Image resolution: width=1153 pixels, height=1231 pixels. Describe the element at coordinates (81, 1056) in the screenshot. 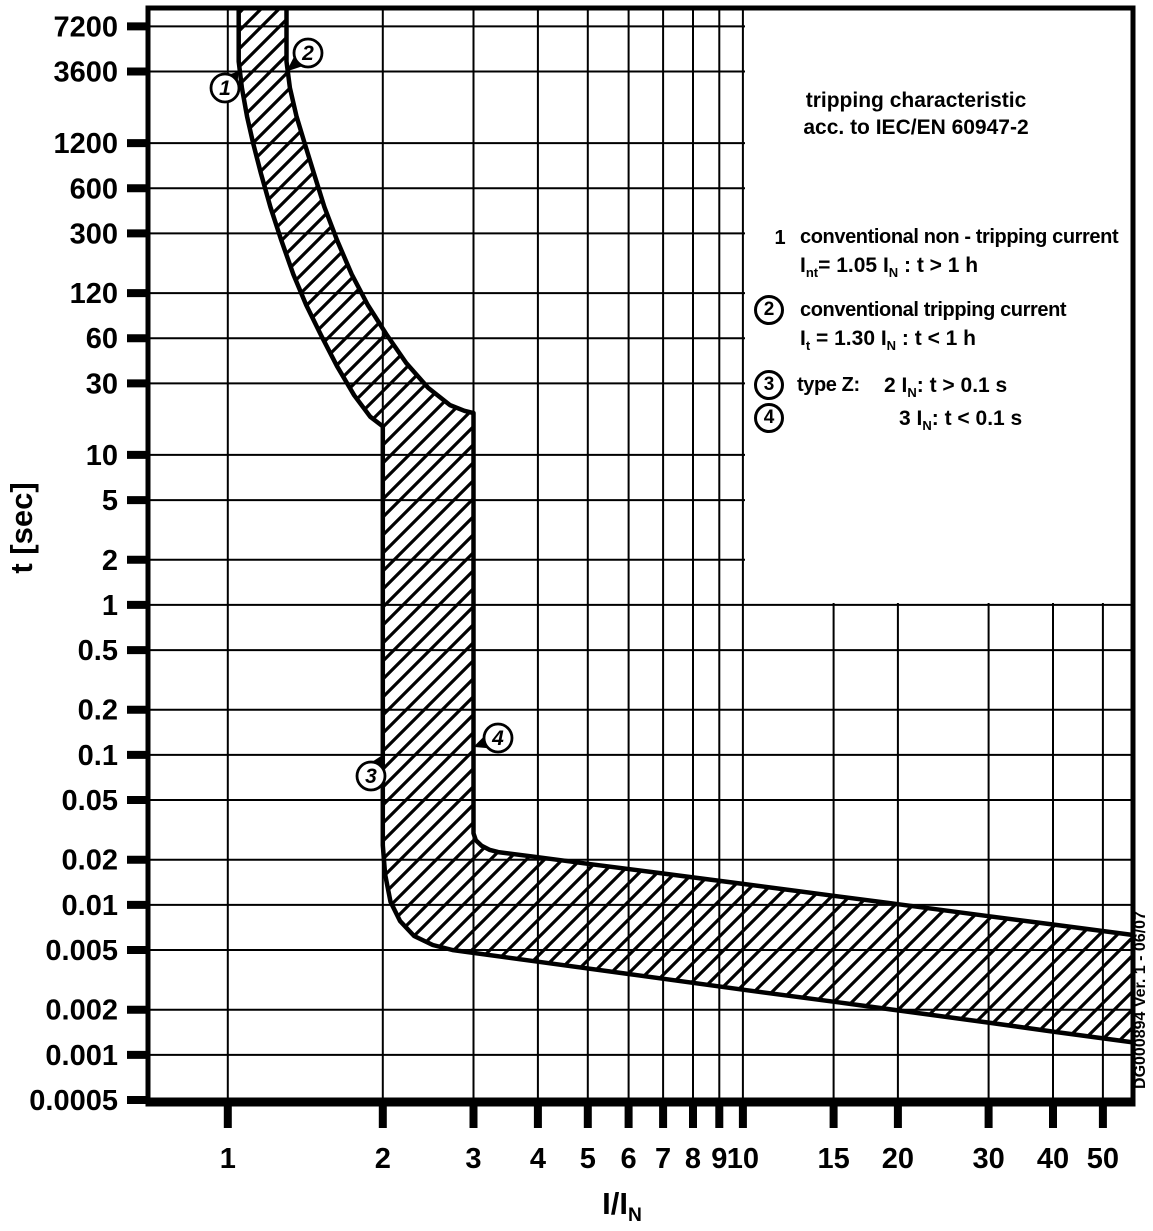

I see `y-tick-label: 0.001` at that location.